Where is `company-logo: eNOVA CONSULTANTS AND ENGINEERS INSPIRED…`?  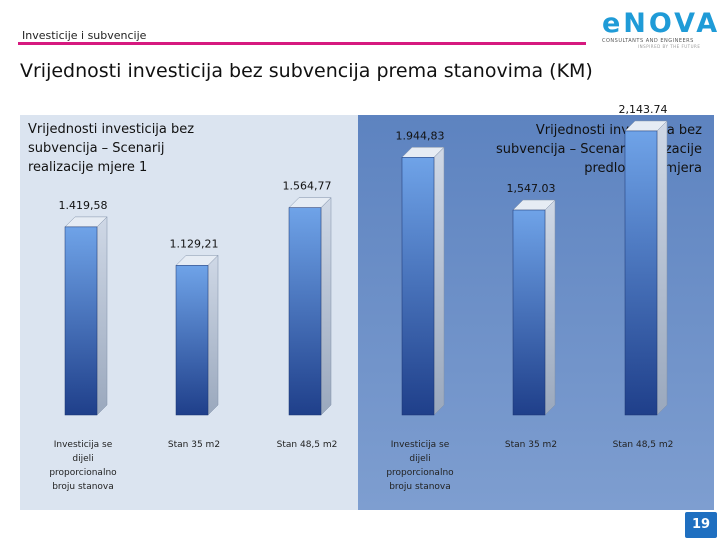
company-logo: eNOVA CONSULTANTS AND ENGINEERS INSPIRED… is located at coordinates (657, 29).